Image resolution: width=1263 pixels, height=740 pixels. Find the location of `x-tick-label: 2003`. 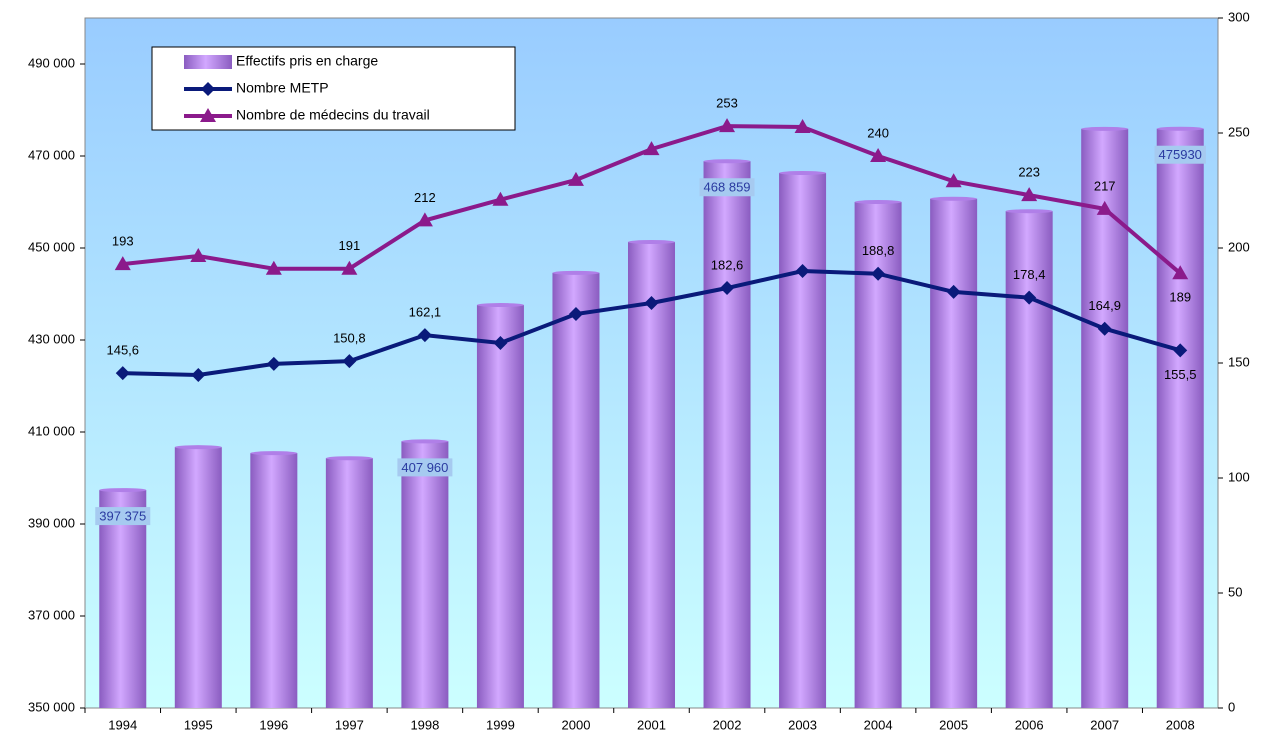

x-tick-label: 2003 is located at coordinates (802, 724).